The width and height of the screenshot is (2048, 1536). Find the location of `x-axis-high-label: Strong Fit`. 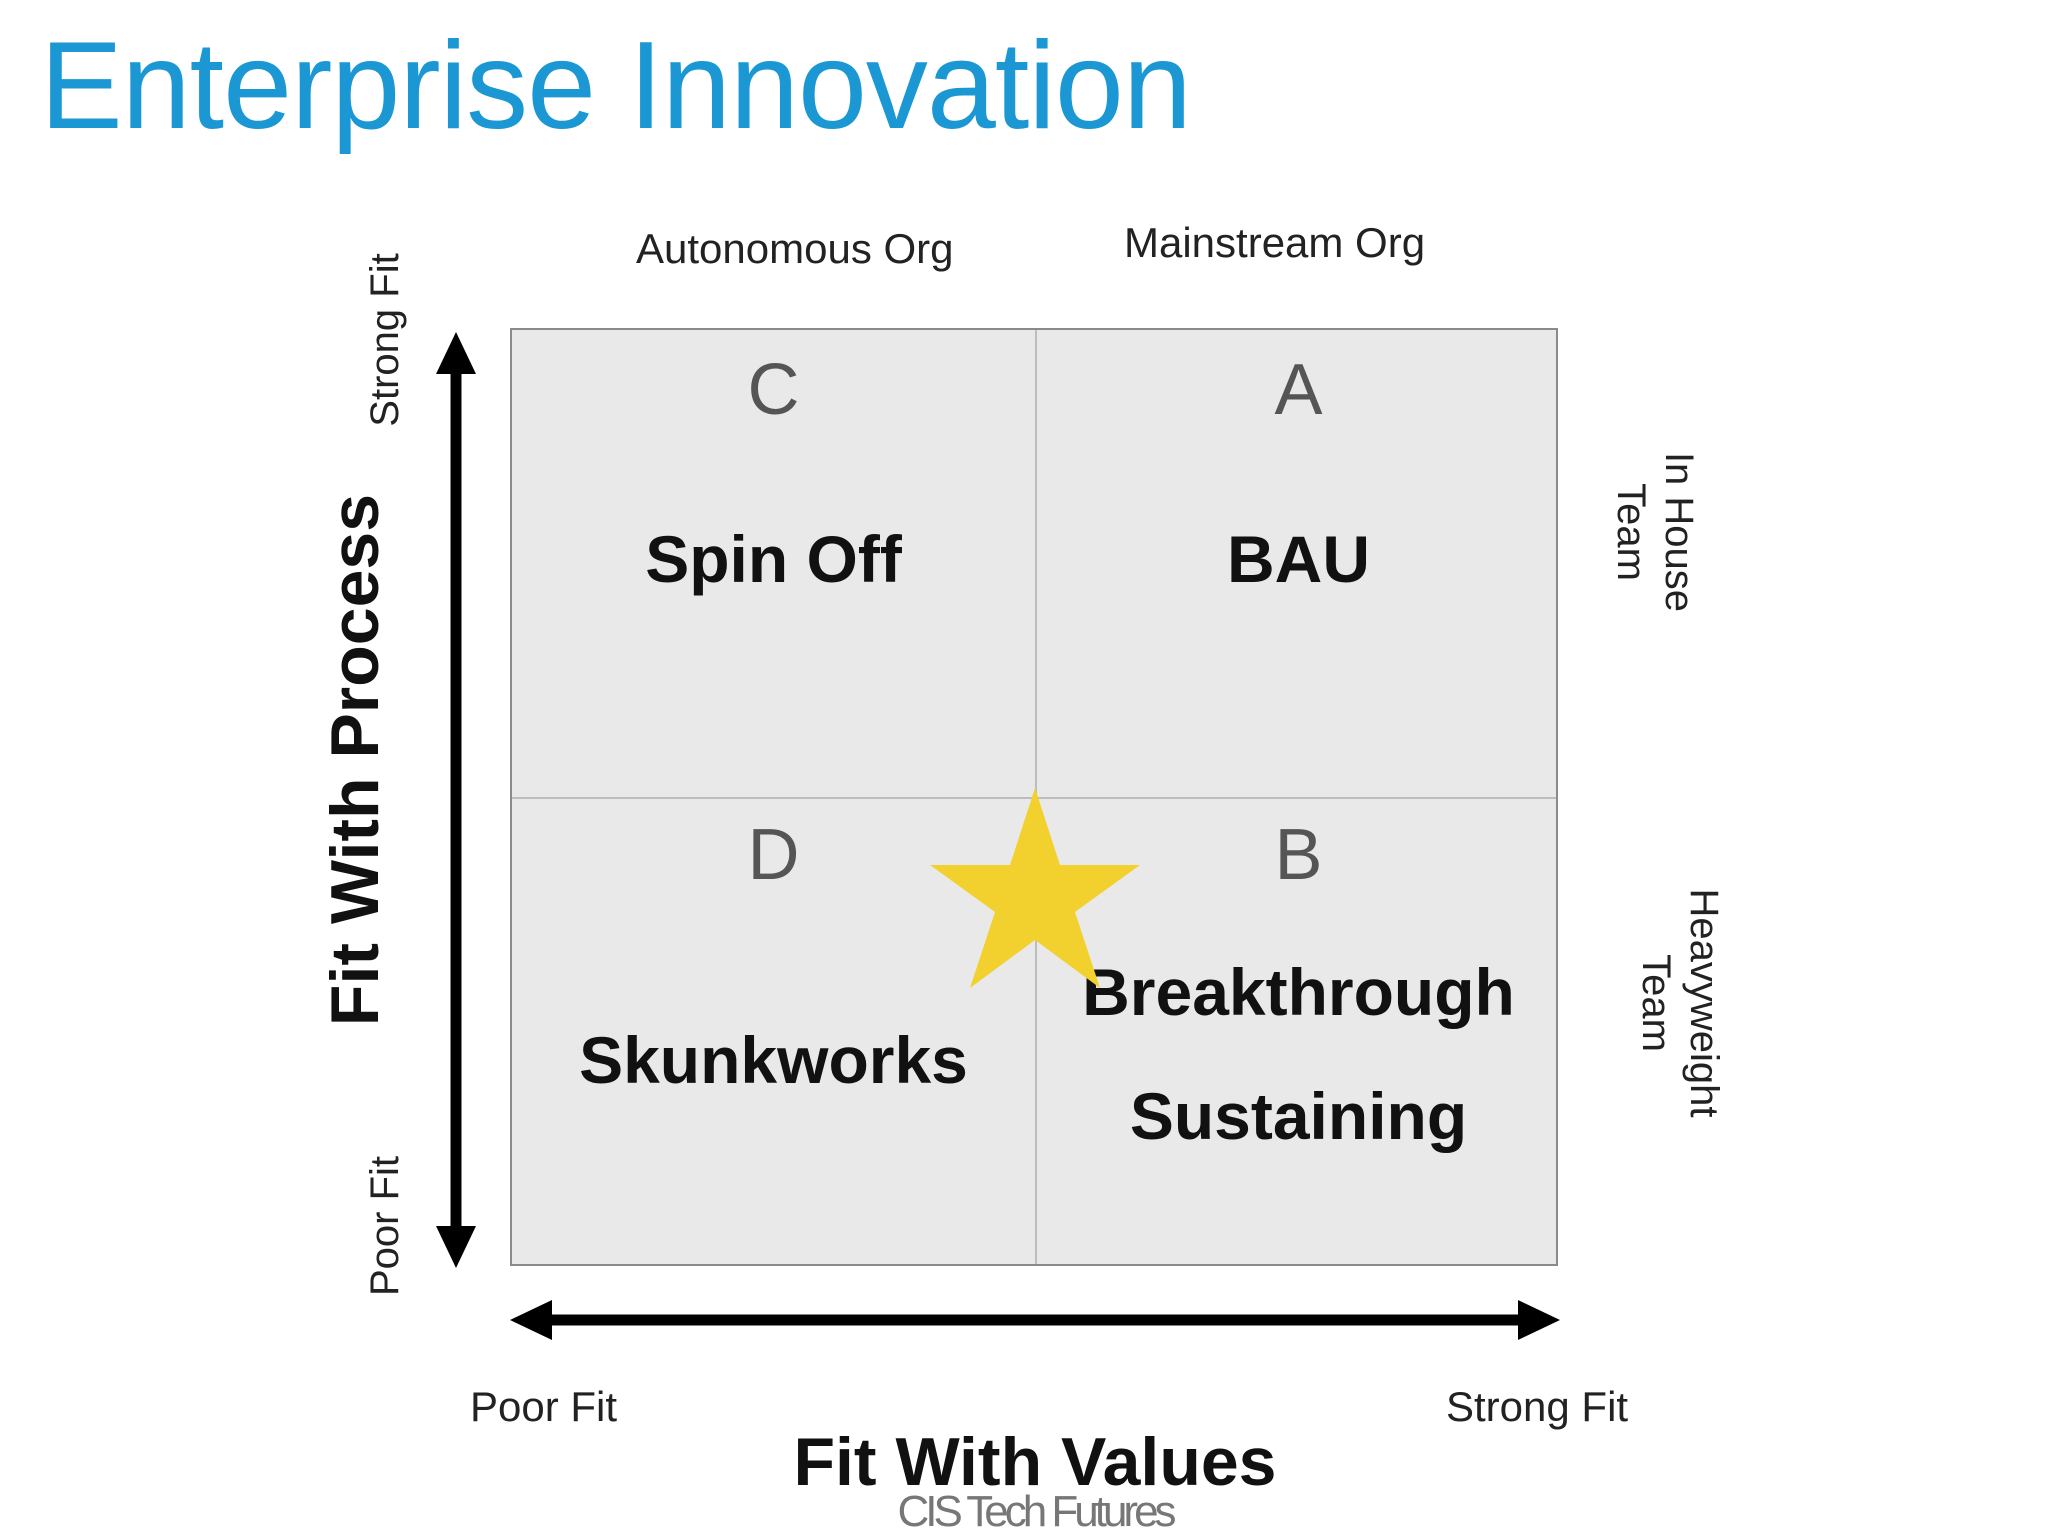

x-axis-high-label: Strong Fit is located at coordinates (1537, 1406).